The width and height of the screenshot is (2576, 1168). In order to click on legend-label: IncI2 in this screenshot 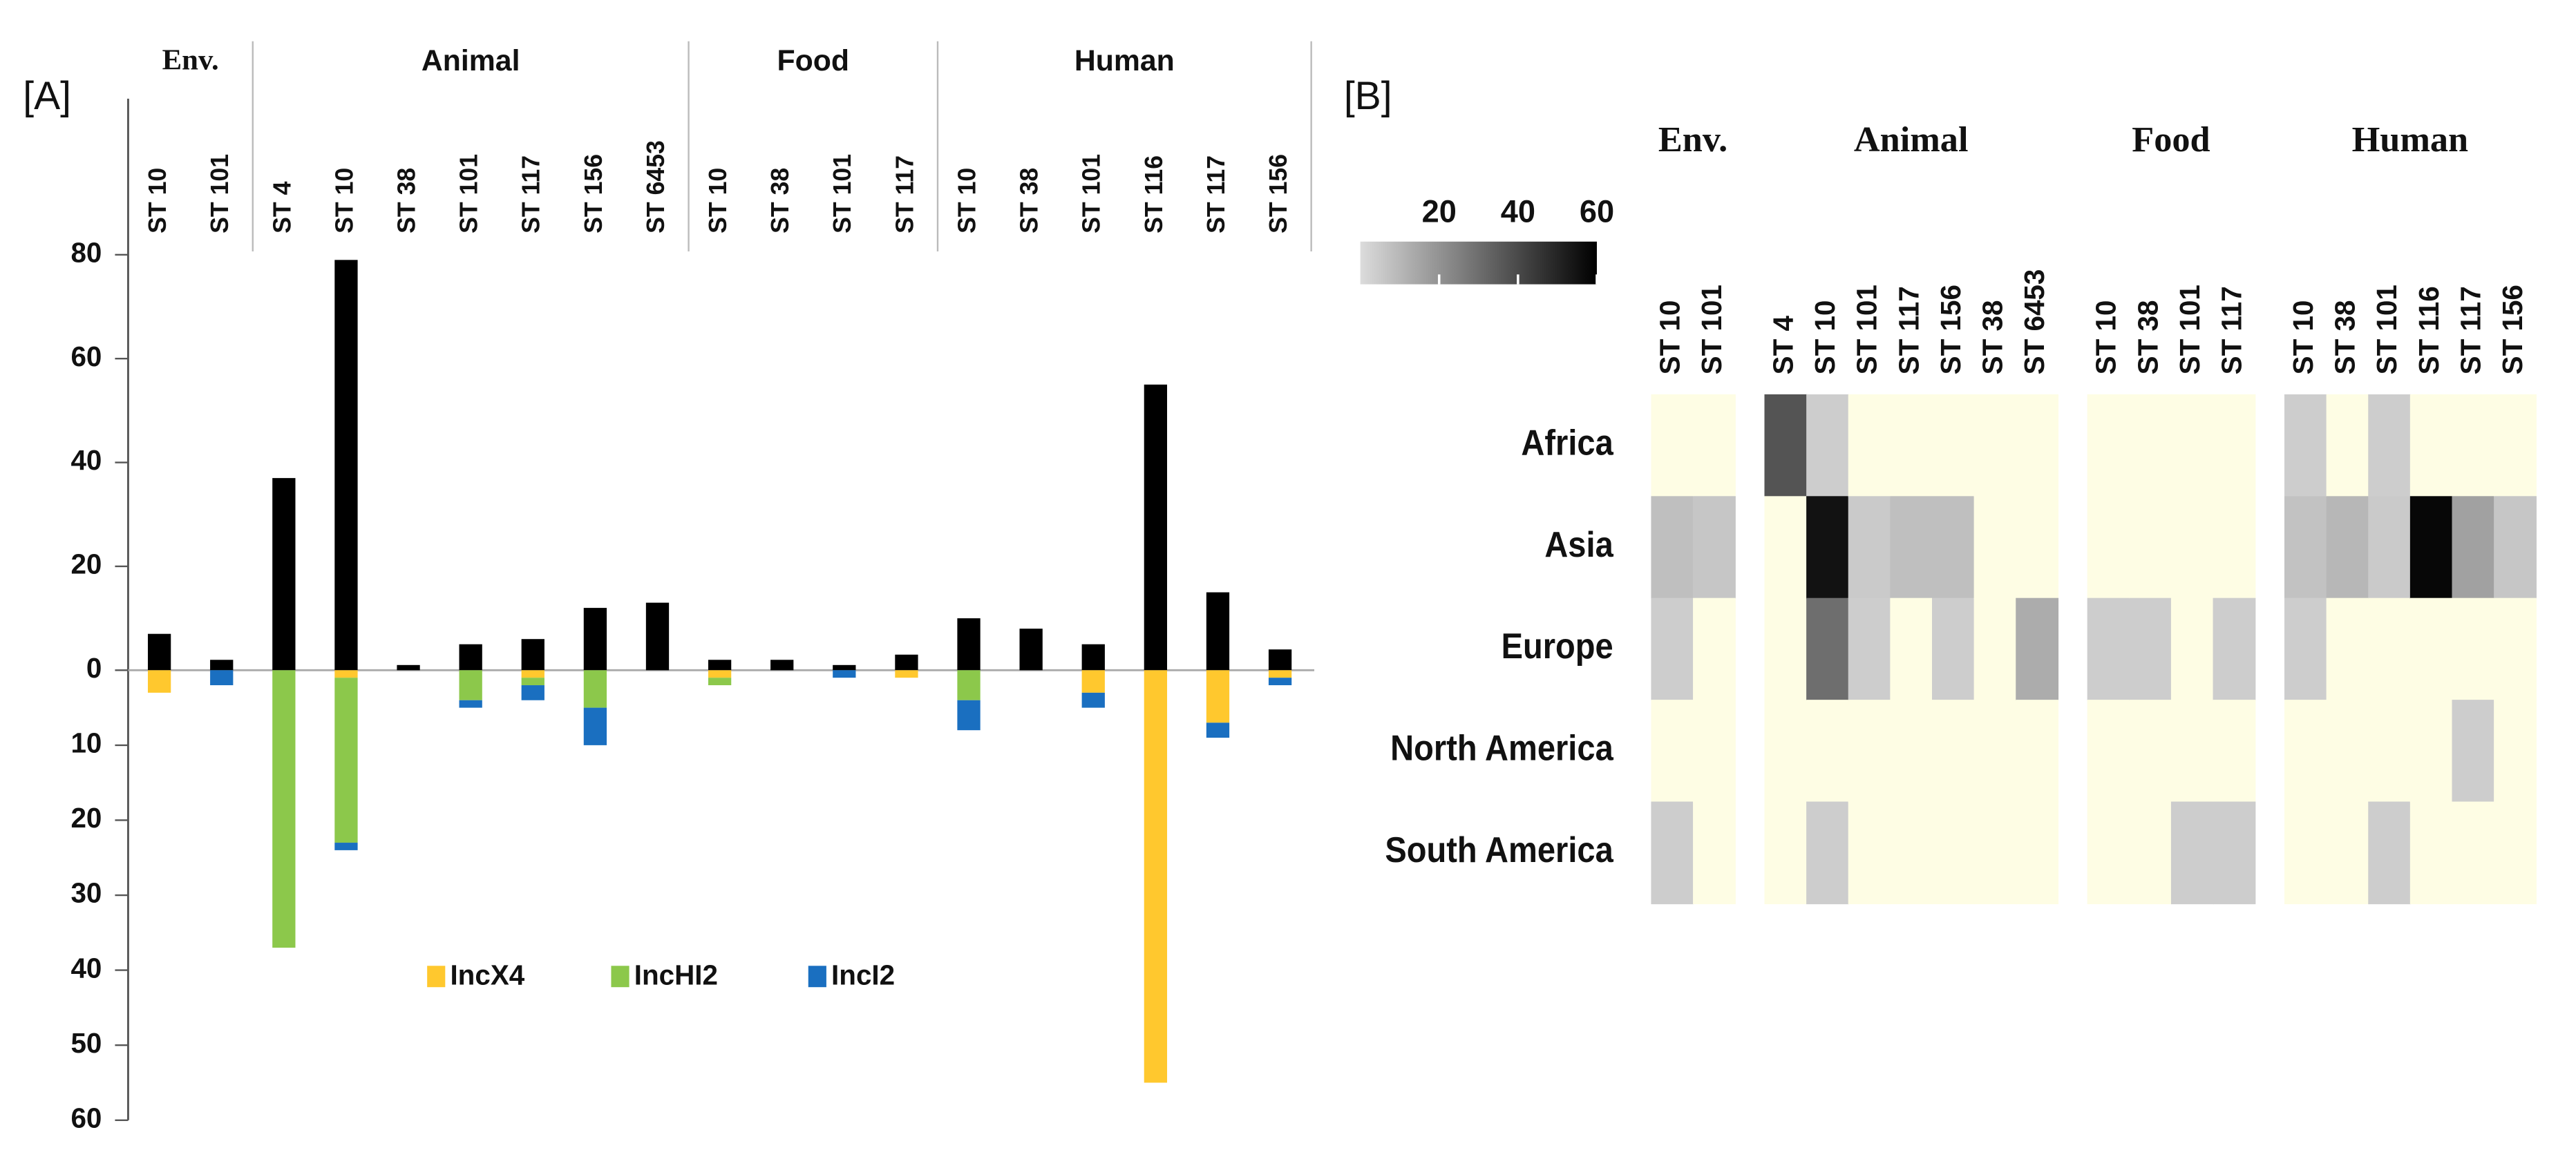, I will do `click(863, 975)`.